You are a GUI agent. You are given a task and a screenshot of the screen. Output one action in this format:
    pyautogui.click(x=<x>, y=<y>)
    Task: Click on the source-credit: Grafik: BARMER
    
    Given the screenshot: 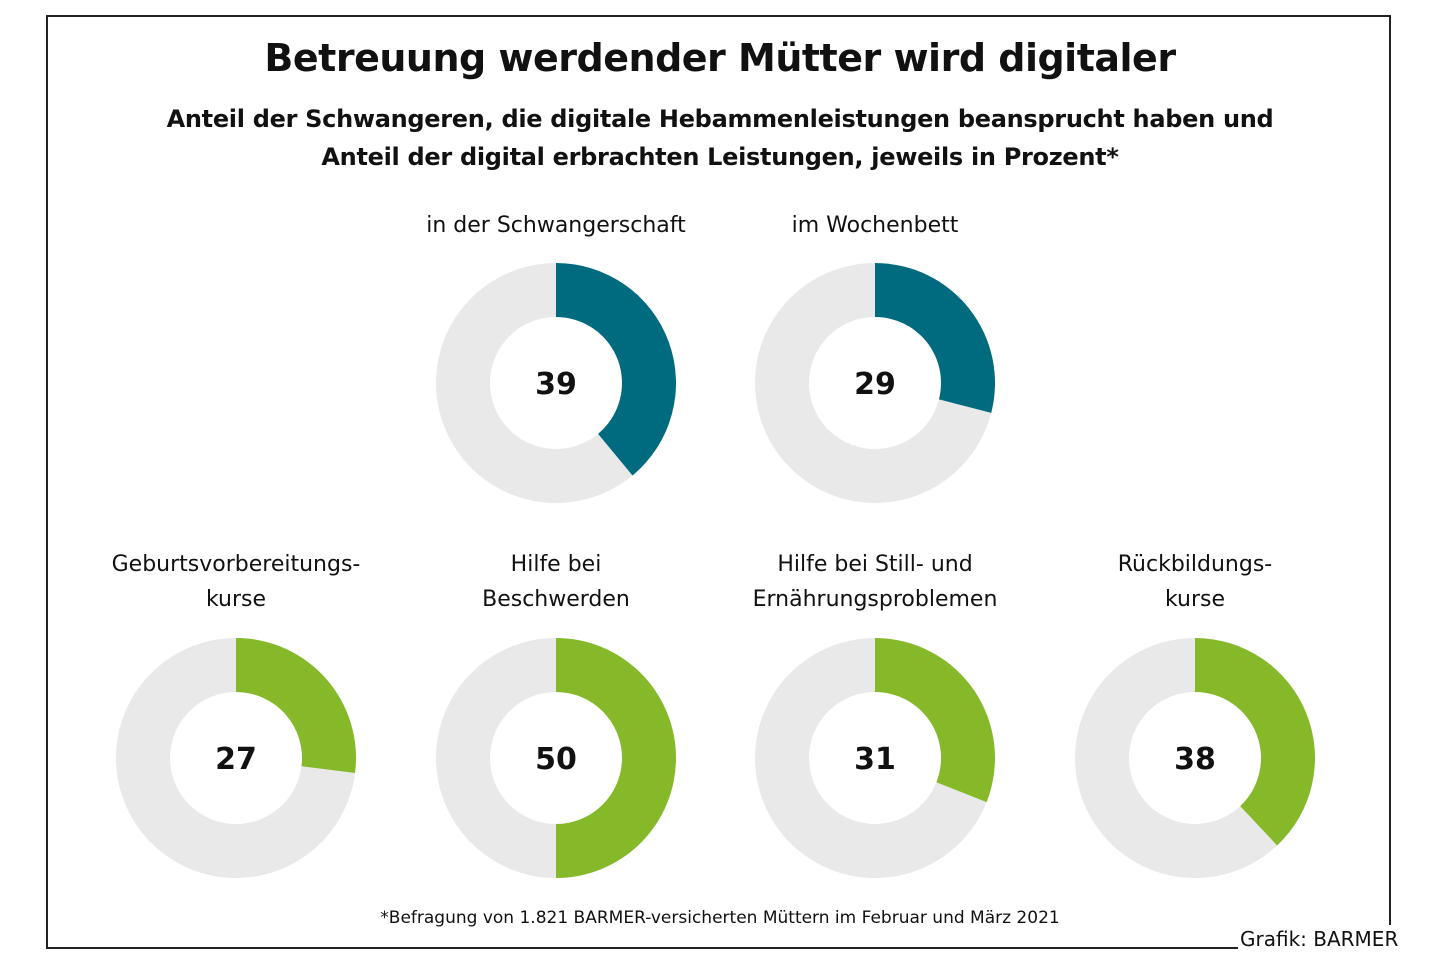 What is the action you would take?
    pyautogui.click(x=1319, y=939)
    